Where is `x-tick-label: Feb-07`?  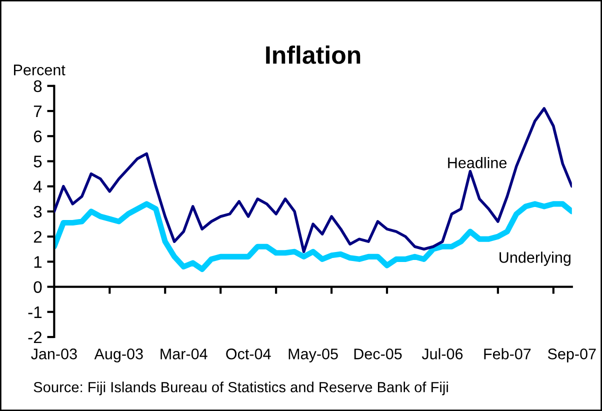 x-tick-label: Feb-07 is located at coordinates (507, 354).